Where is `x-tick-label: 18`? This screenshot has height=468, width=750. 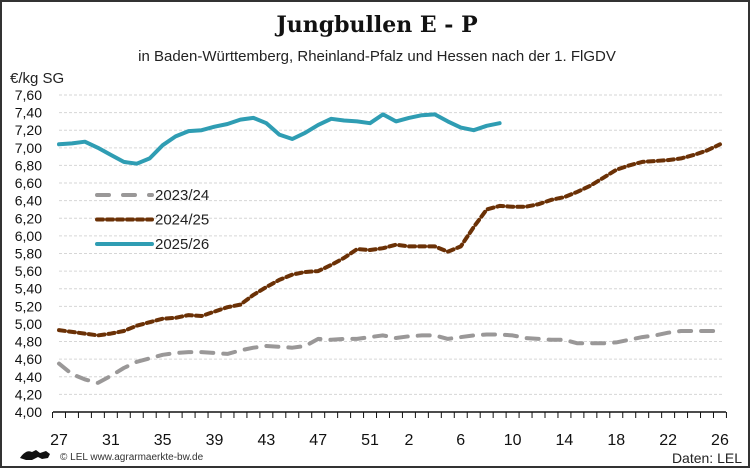
x-tick-label: 18 is located at coordinates (616, 440).